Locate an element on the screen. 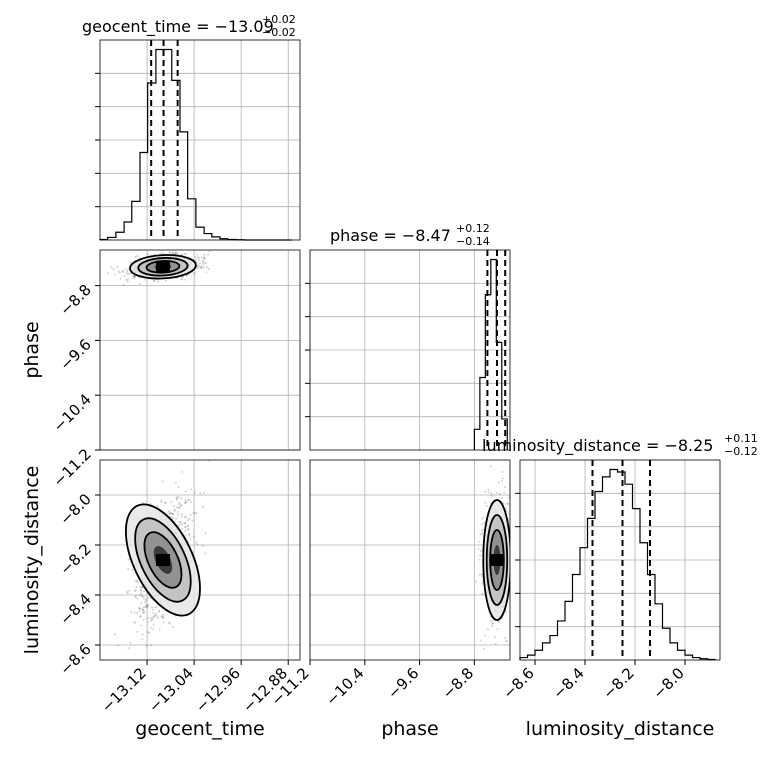  y-tick-label: −8.2 is located at coordinates (75, 559).